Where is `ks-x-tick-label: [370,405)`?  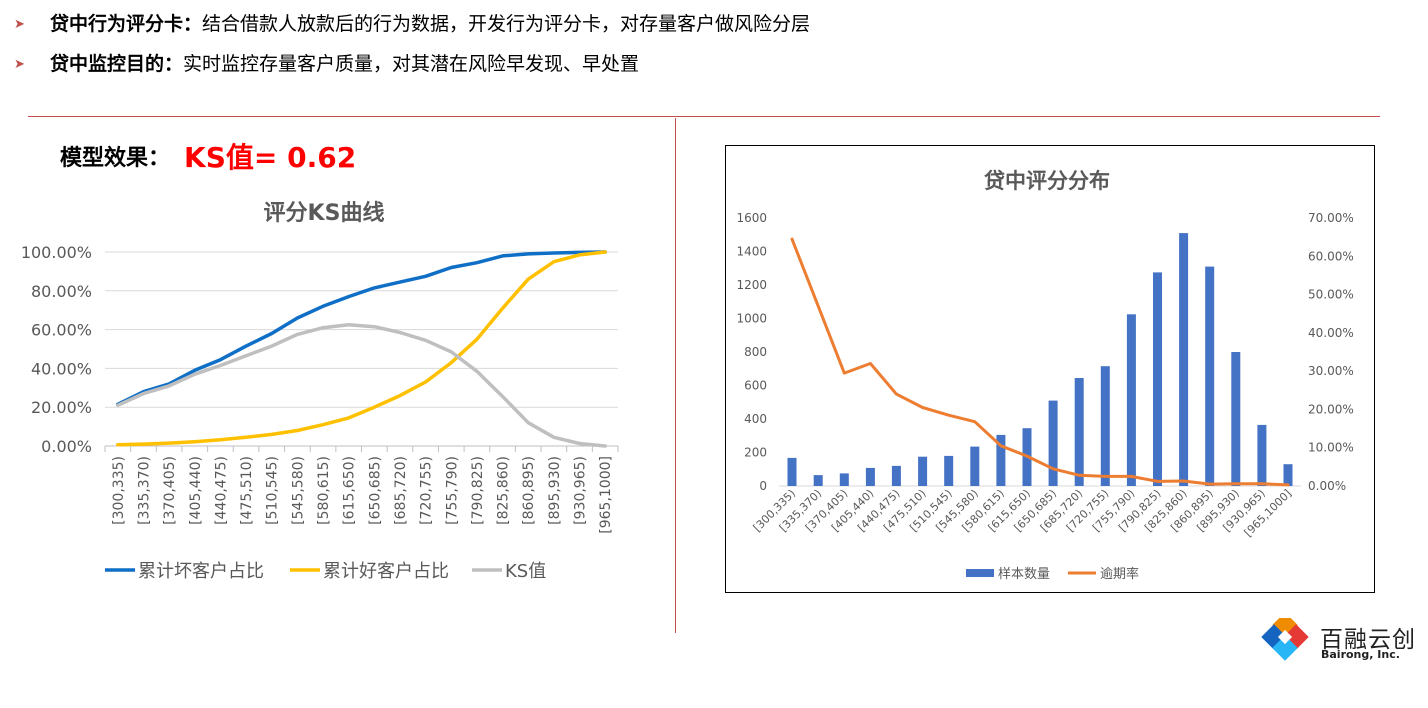 ks-x-tick-label: [370,405) is located at coordinates (170, 490).